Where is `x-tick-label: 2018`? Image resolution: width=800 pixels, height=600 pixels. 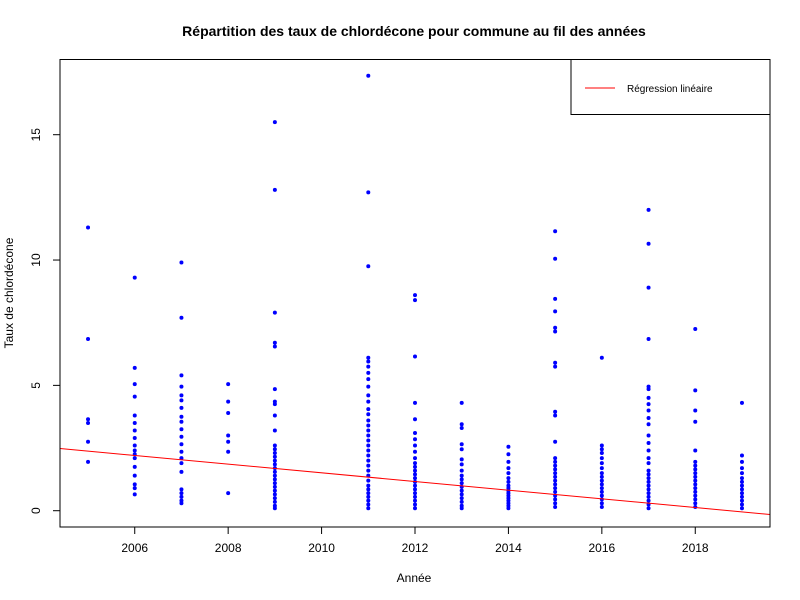 x-tick-label: 2018 is located at coordinates (695, 548).